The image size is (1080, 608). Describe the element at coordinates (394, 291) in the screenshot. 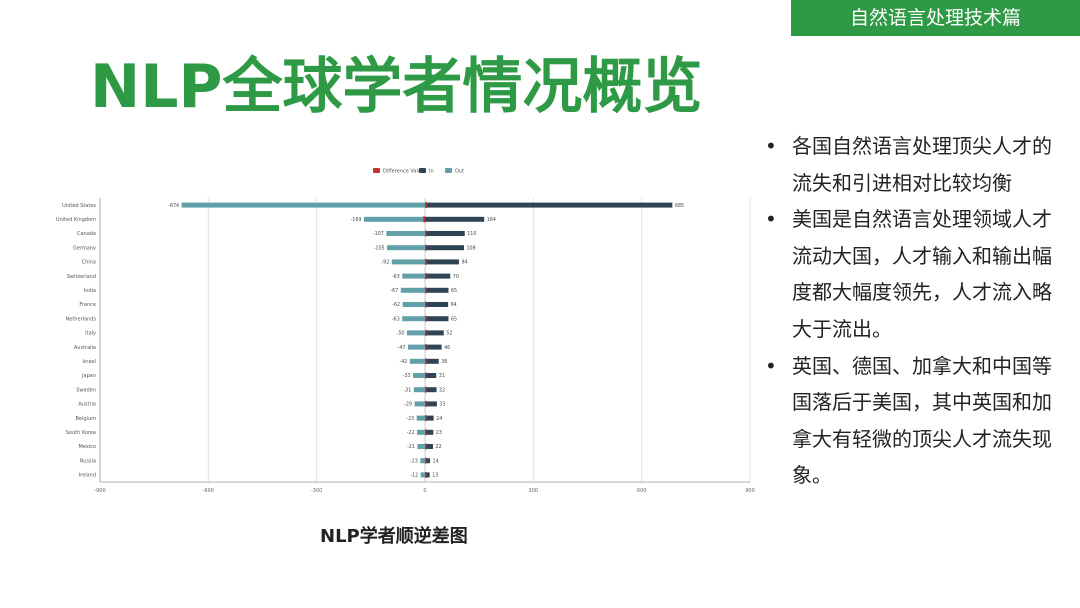

I see `out-value-label: -67` at that location.